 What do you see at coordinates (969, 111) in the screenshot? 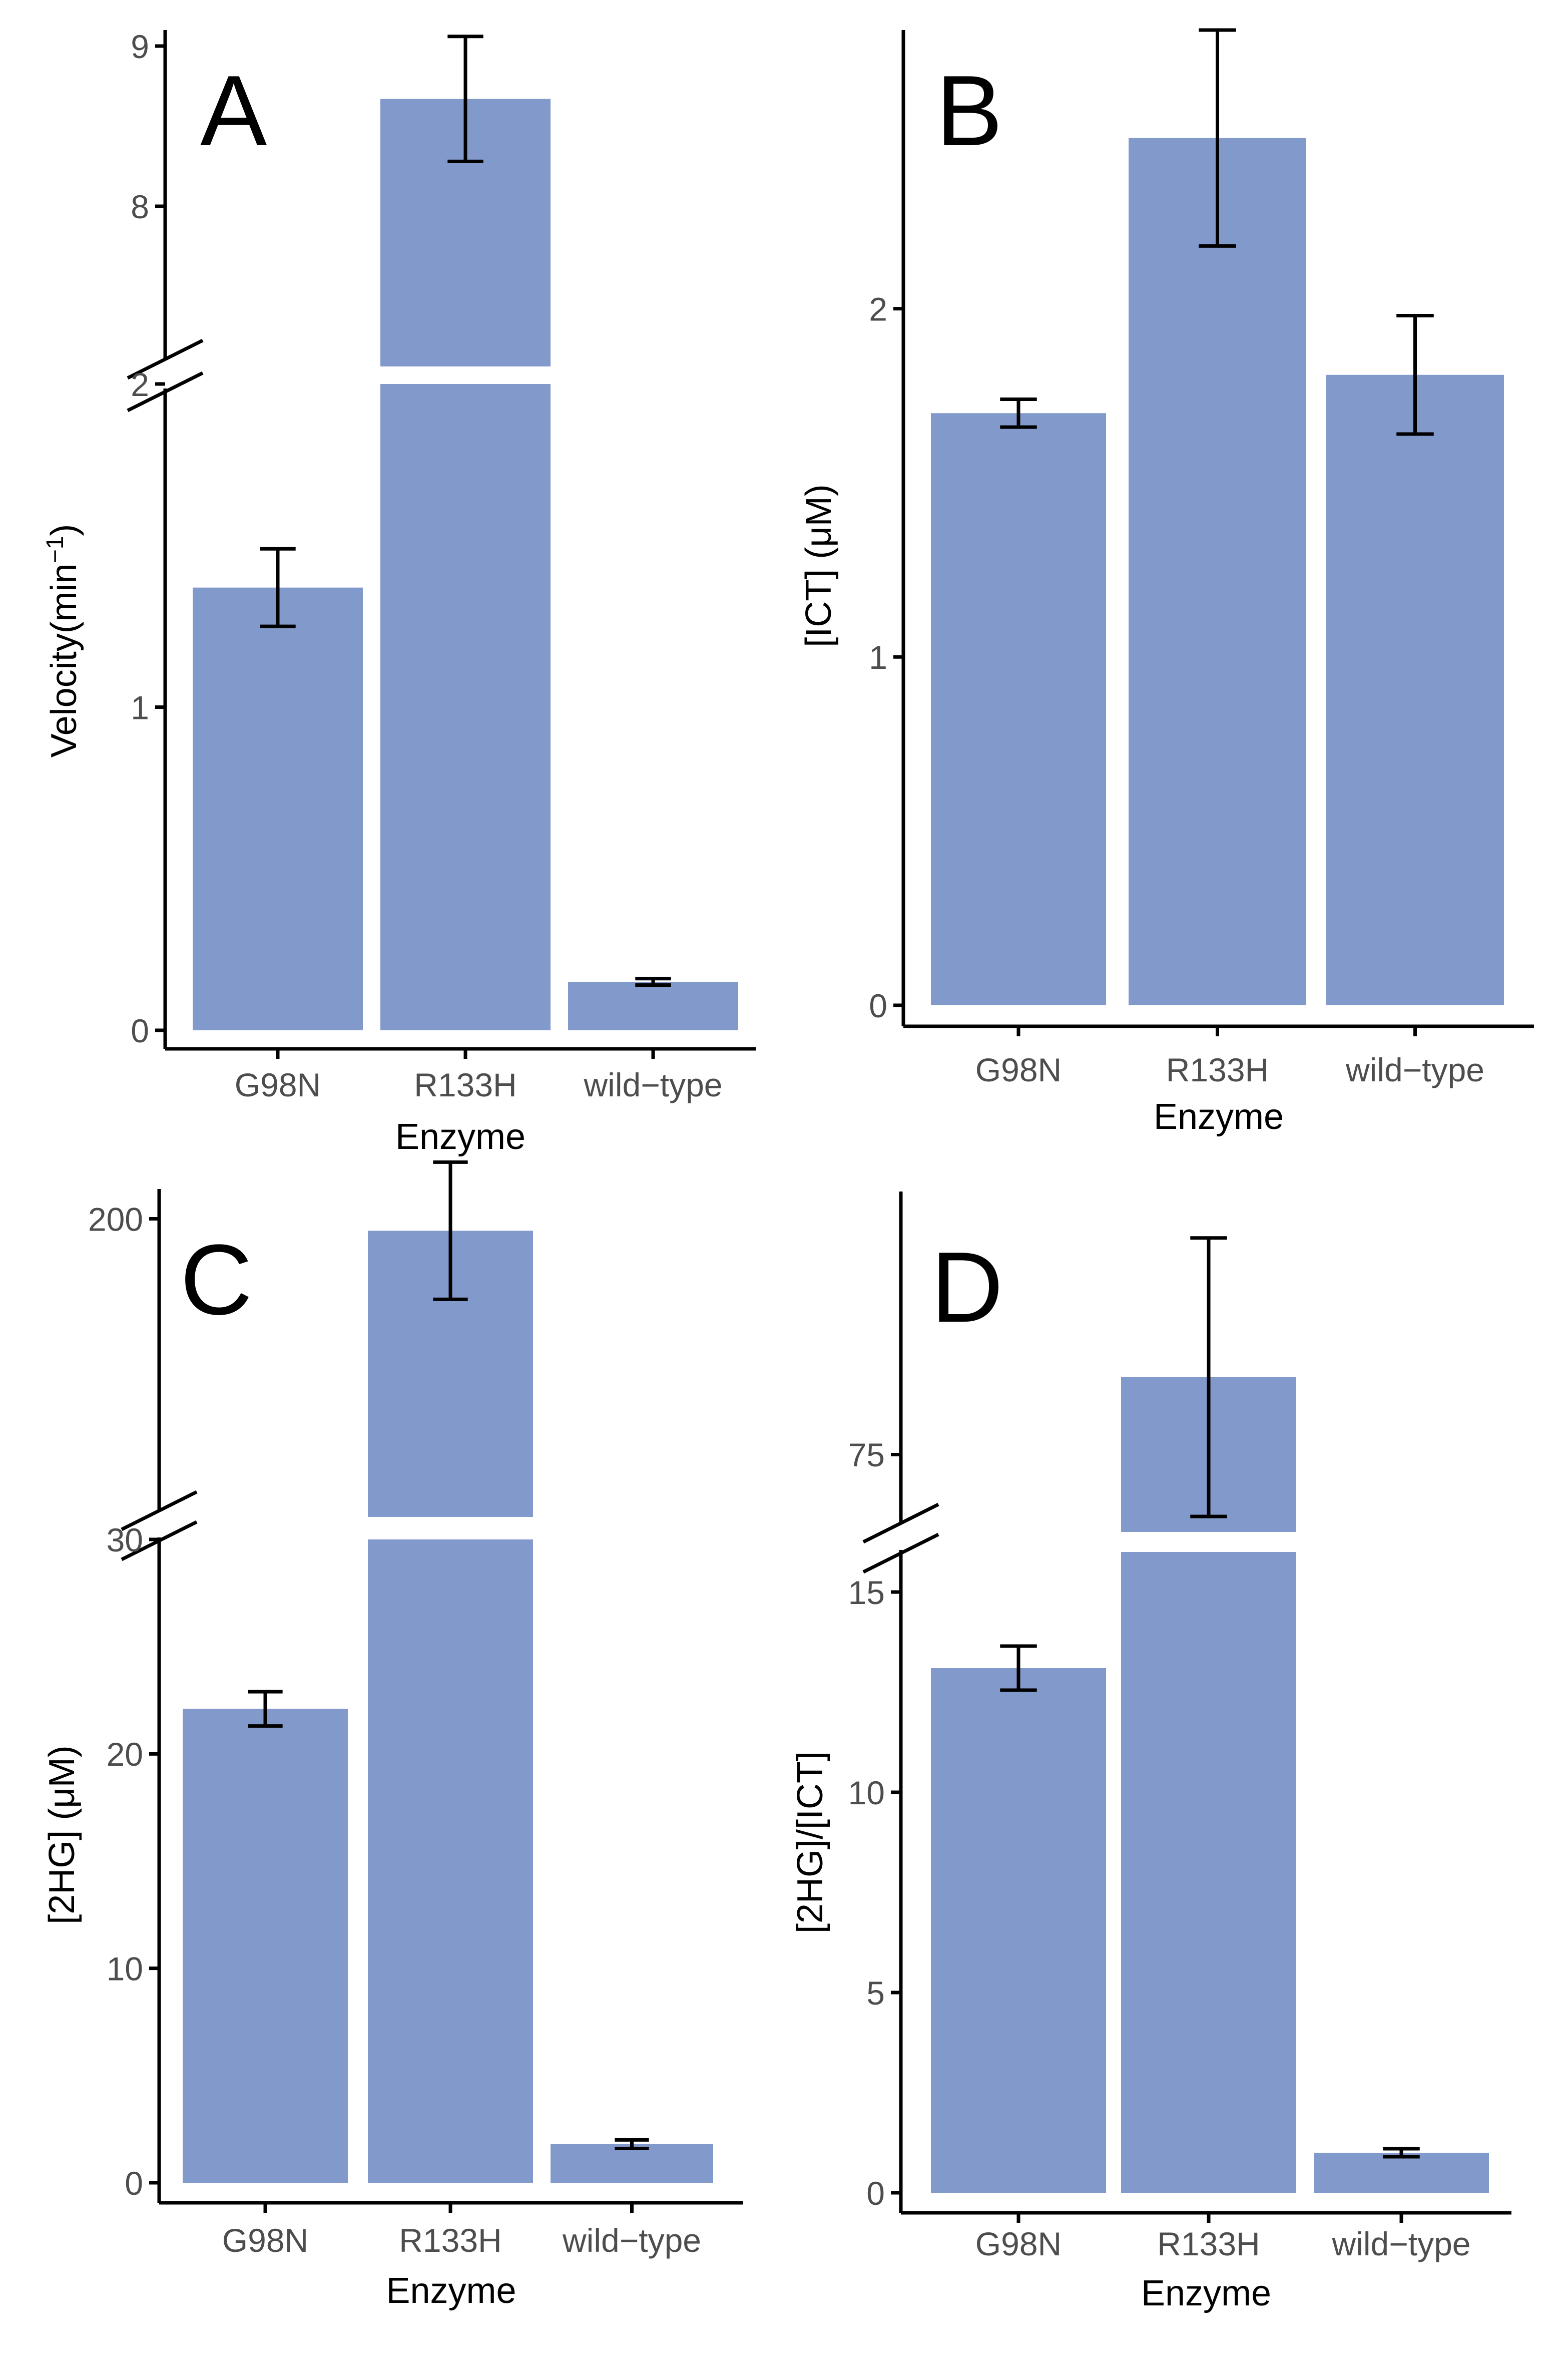
I see `panel-label-b: B` at bounding box center [969, 111].